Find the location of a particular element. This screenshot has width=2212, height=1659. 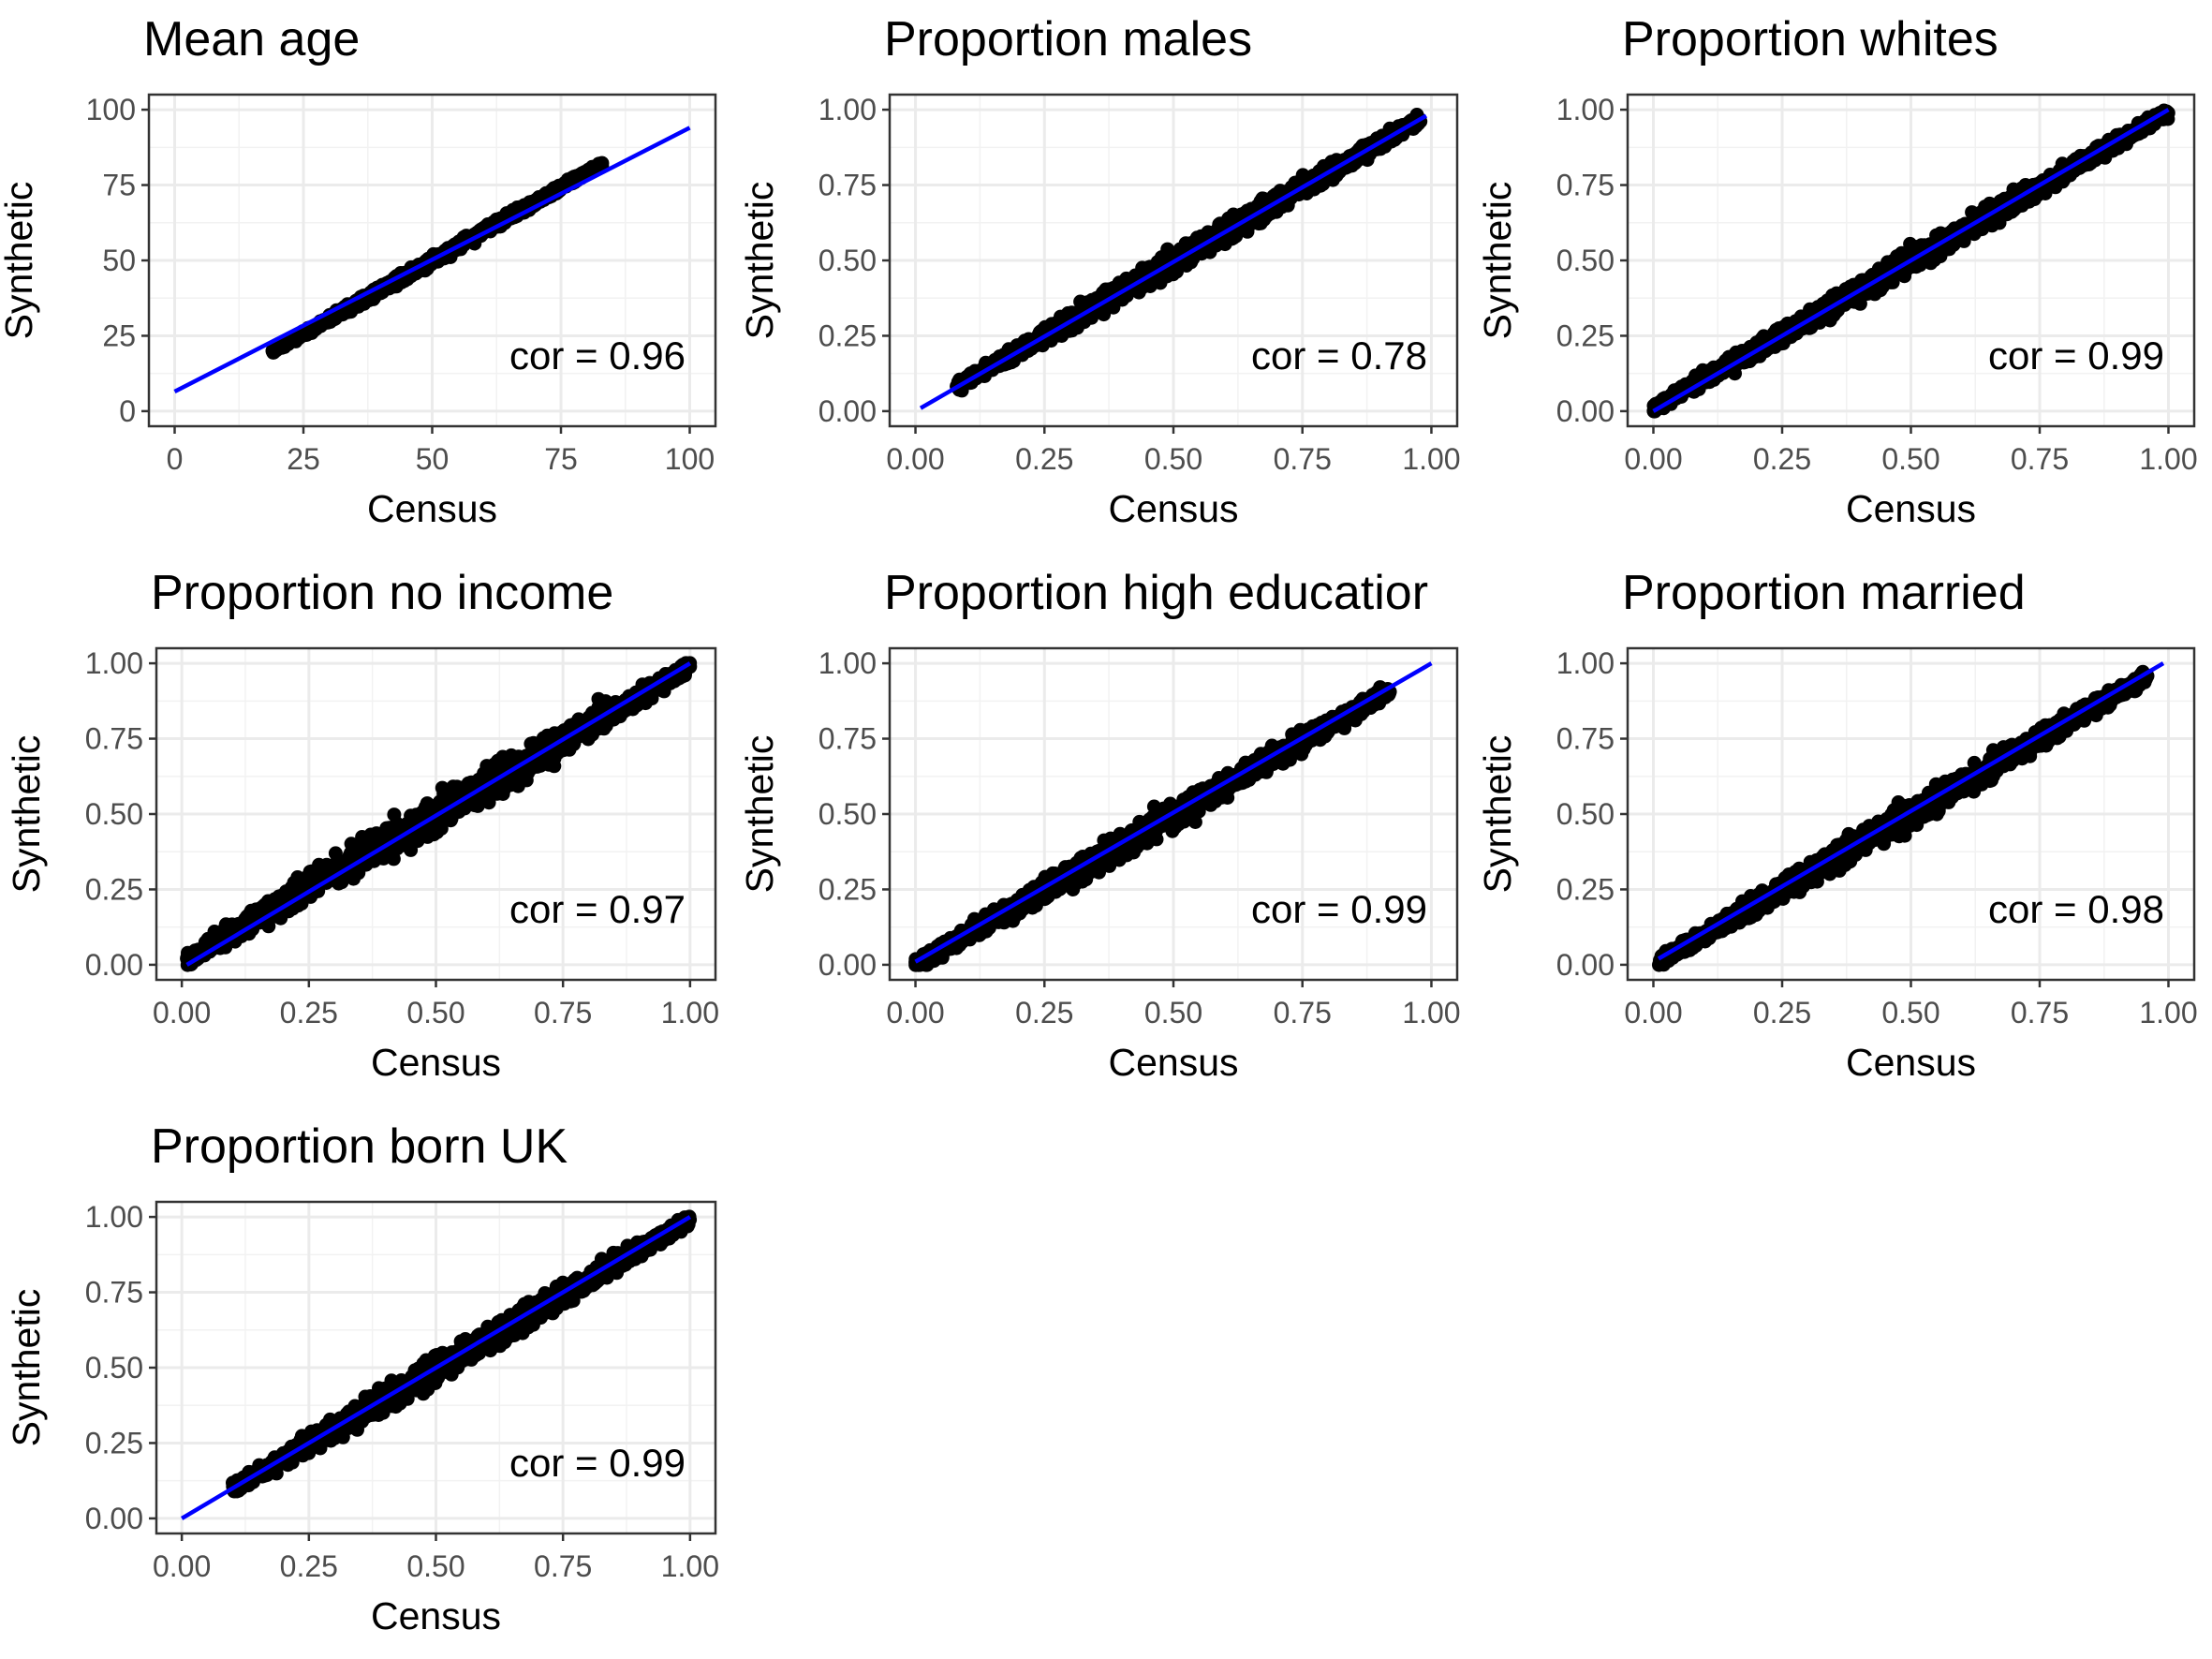

correlation-annotation: cor = 0.99 is located at coordinates (2076, 355).